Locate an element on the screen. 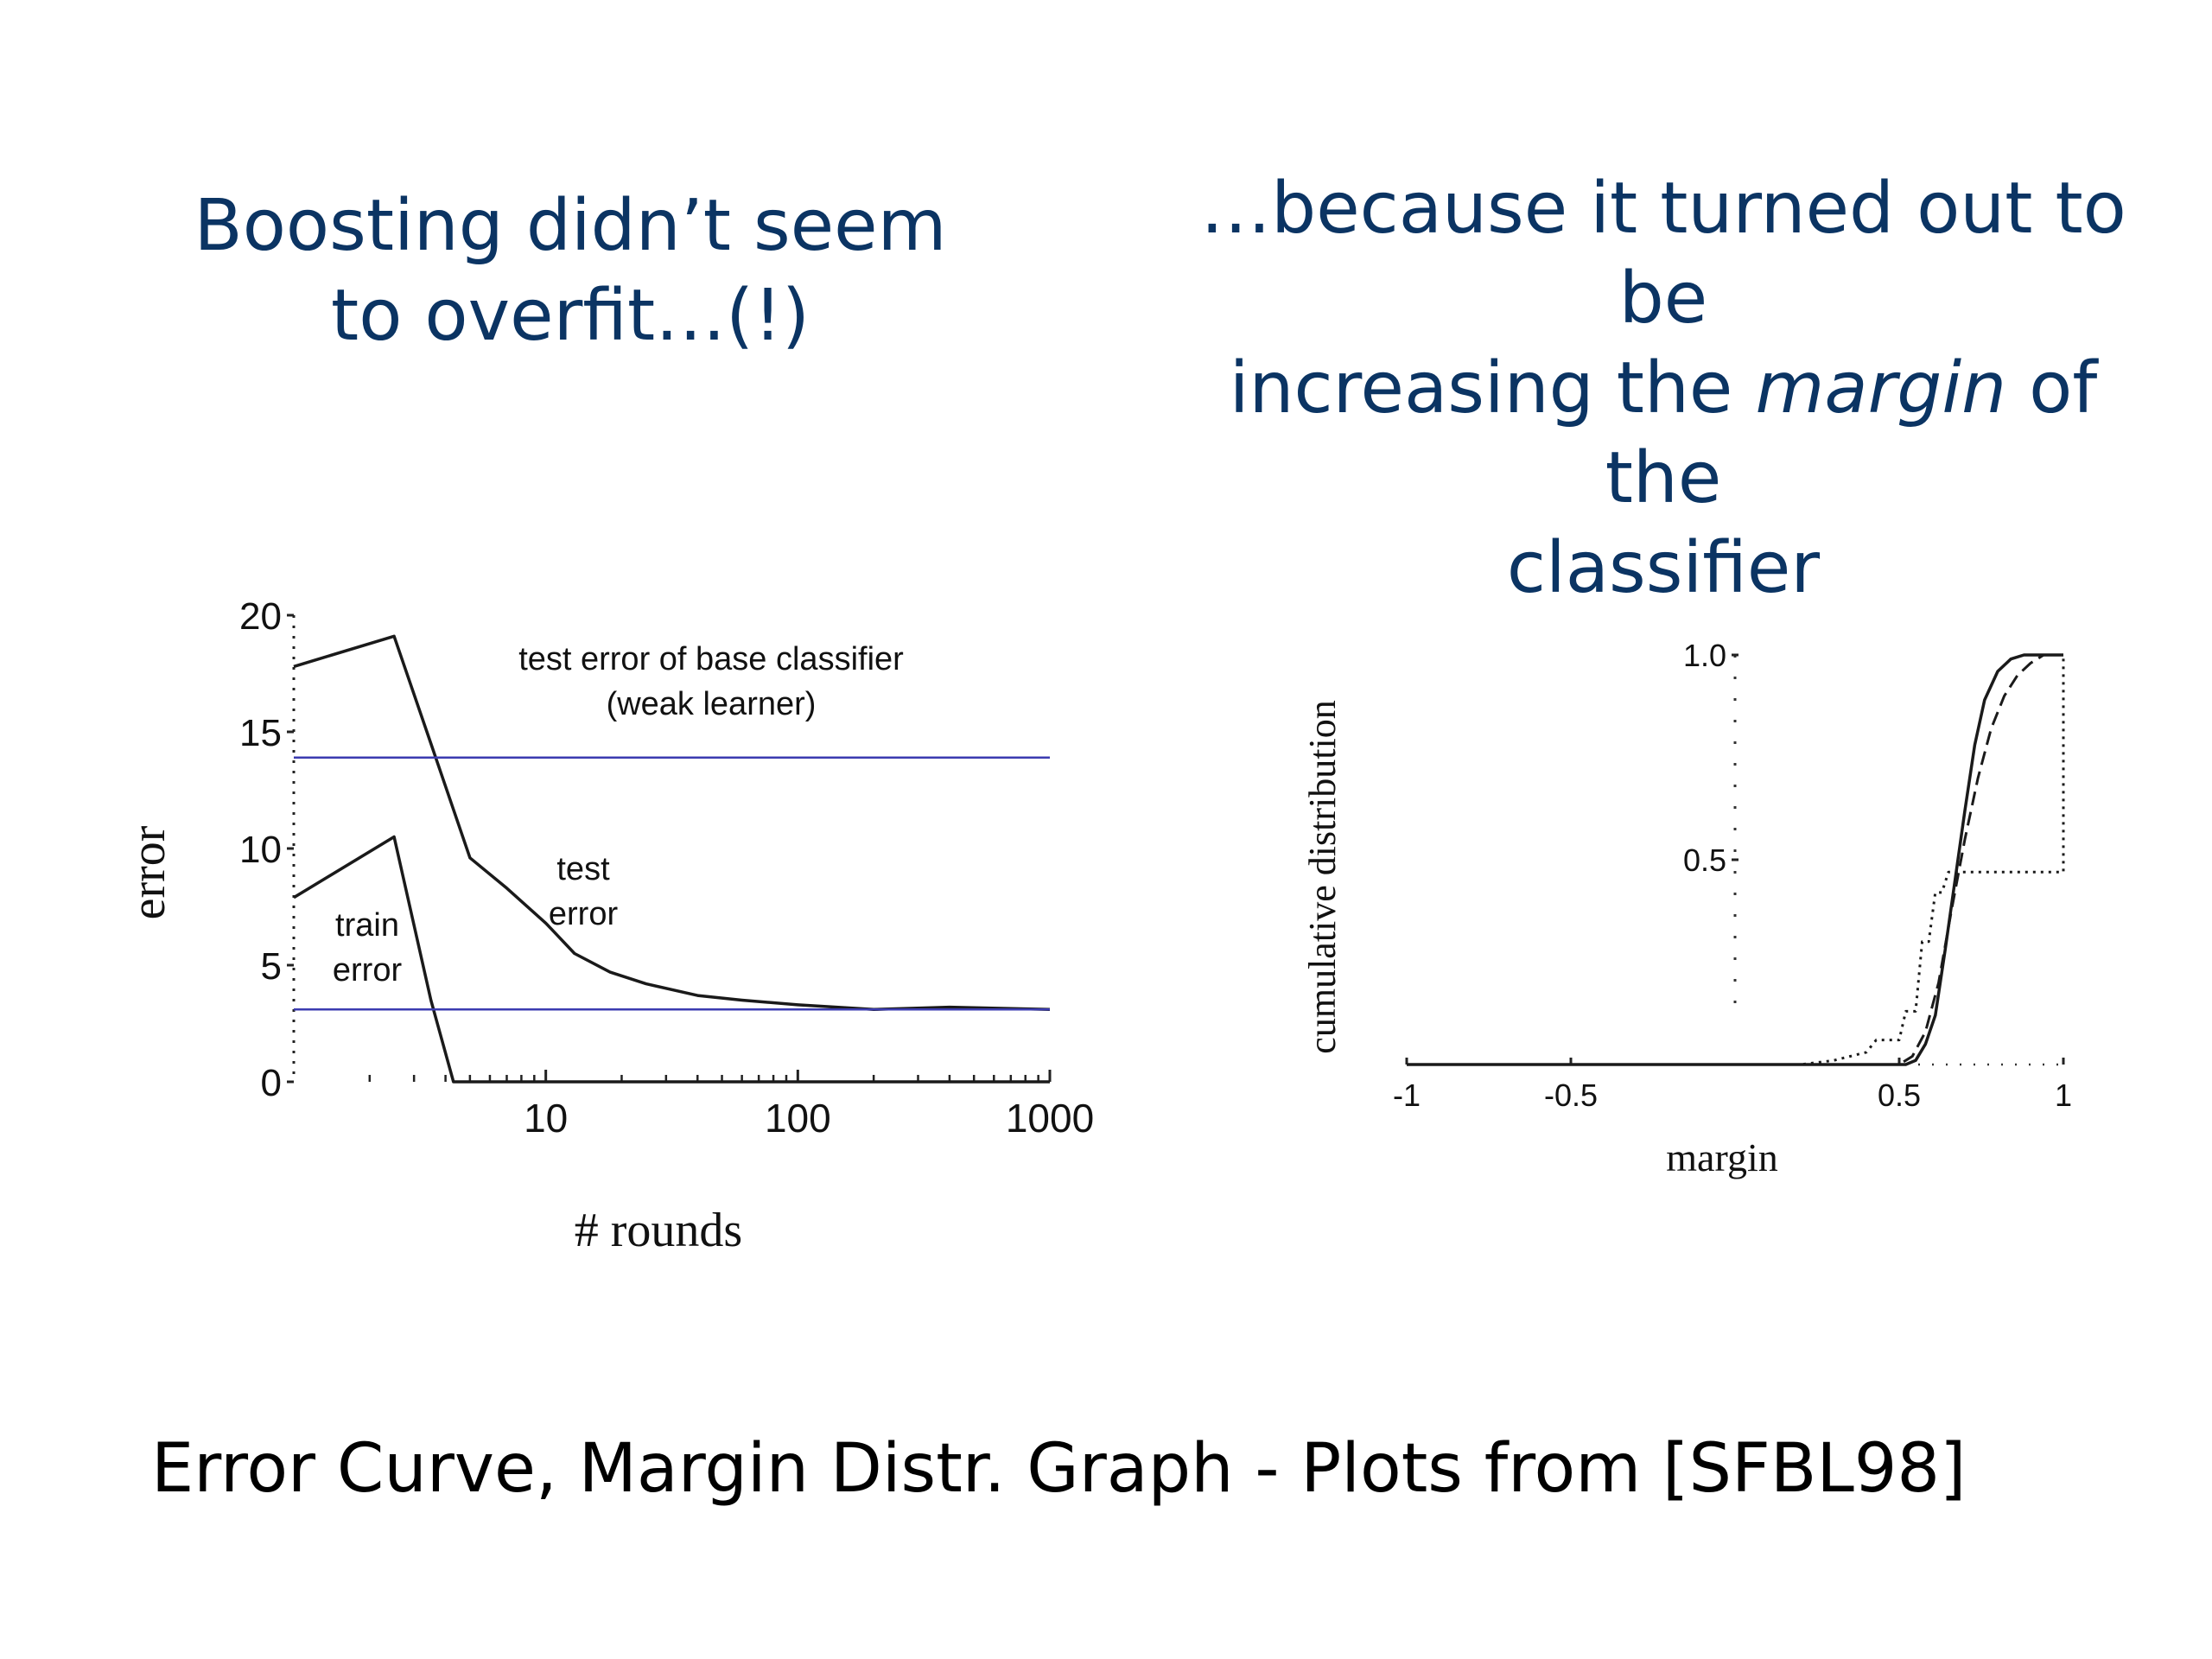 The image size is (2212, 1659). error-chart-xlabel: # rounds is located at coordinates (658, 1230).